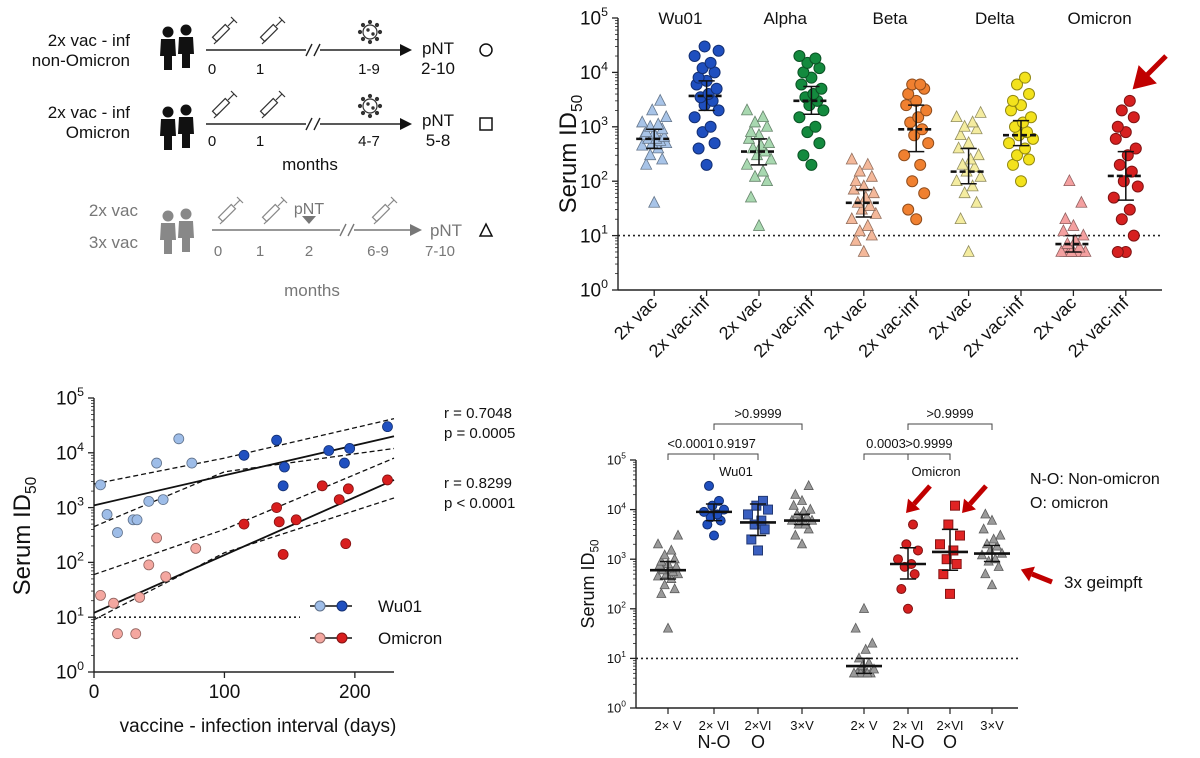 This screenshot has width=1200, height=758. What do you see at coordinates (440, 251) in the screenshot?
I see `row3-pnt-range: 7-10` at bounding box center [440, 251].